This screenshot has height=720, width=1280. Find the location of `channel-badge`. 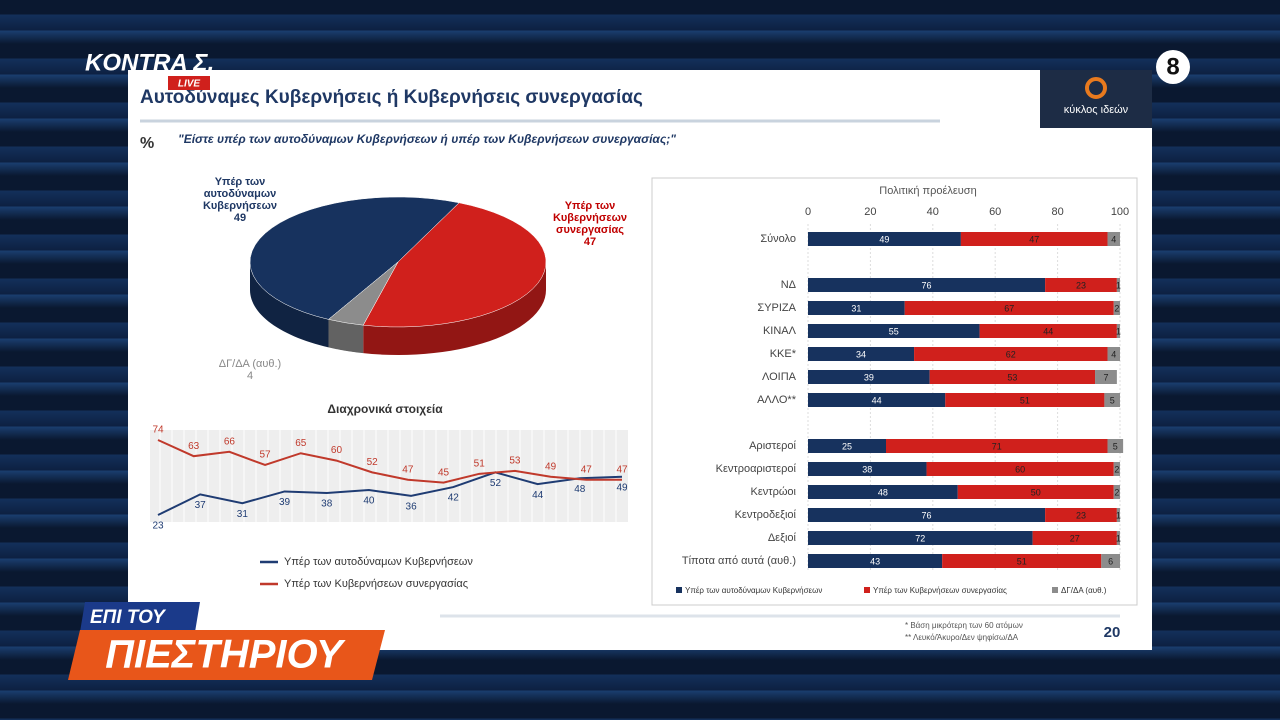

channel-badge is located at coordinates (1173, 67).